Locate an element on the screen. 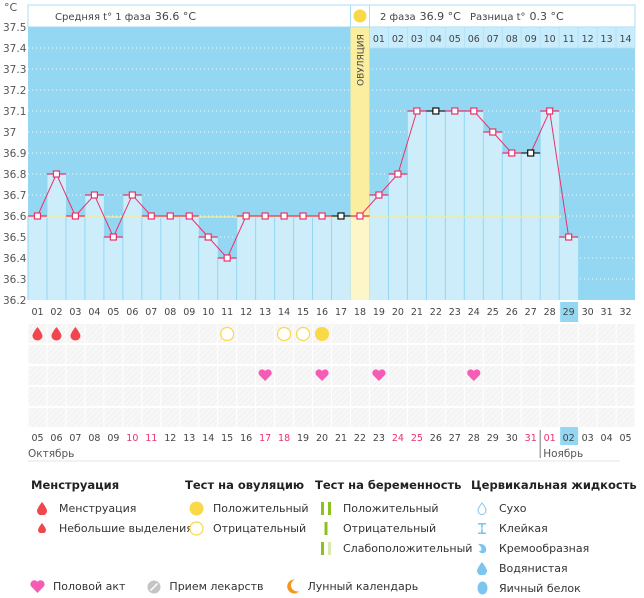 The image size is (644, 598). calendar-date: 12 is located at coordinates (170, 438).